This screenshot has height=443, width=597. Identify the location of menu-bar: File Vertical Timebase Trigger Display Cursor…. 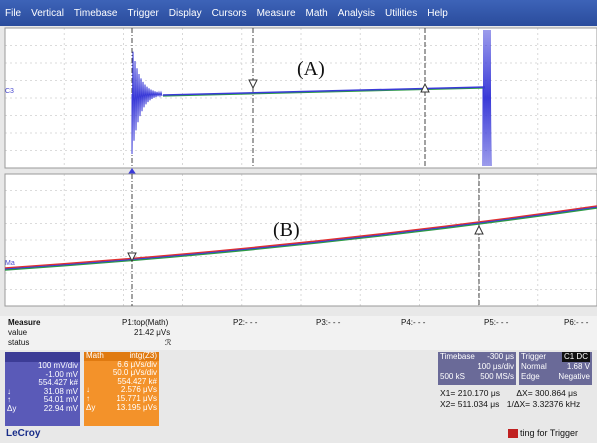
(298, 13).